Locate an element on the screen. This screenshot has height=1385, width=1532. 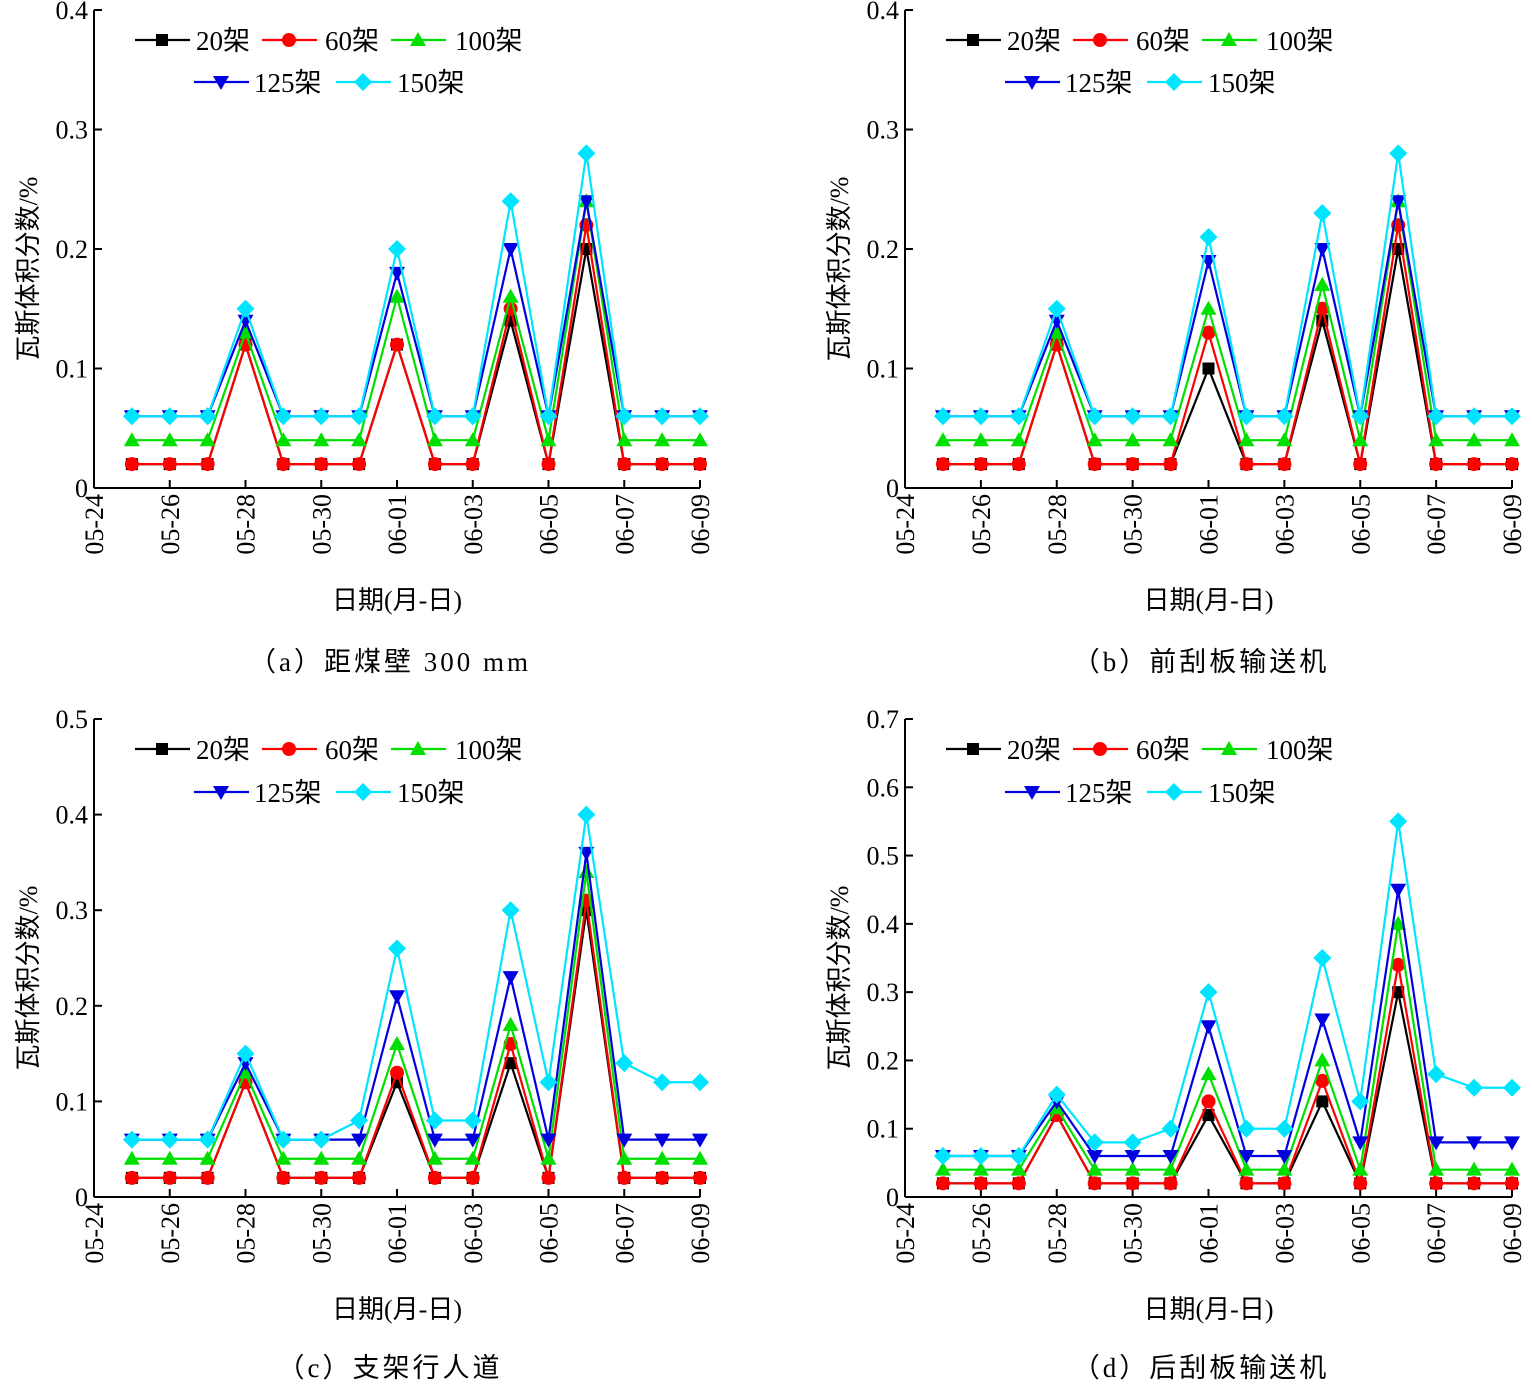
legend-entry: 100架 is located at coordinates (1268, 750).